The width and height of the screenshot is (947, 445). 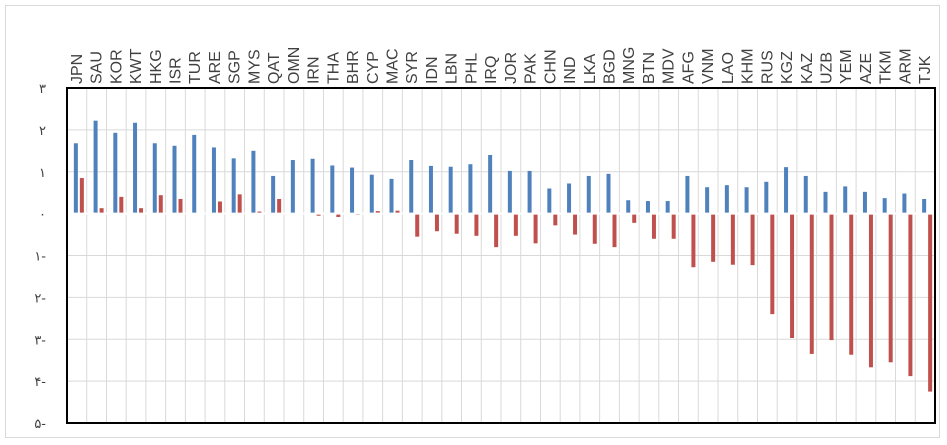 I want to click on category-label-tur: TUR, so click(x=195, y=67).